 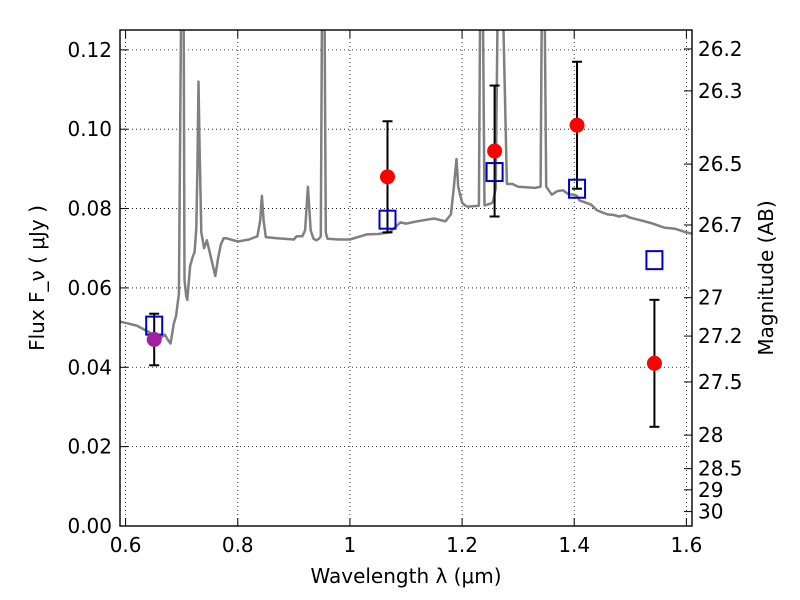 What do you see at coordinates (37, 278) in the screenshot?
I see `y-axis-label: Flux F_ν ( μJy )` at bounding box center [37, 278].